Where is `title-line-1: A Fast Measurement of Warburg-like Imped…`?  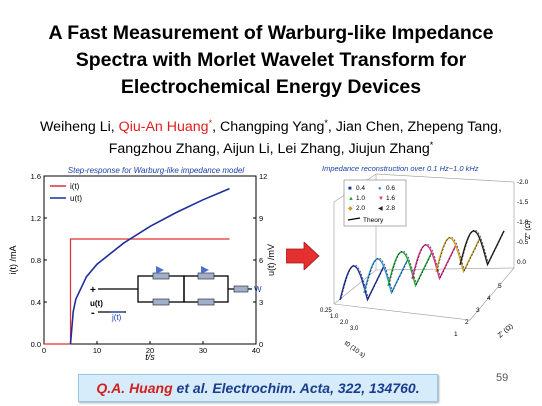
title-line-1: A Fast Measurement of Warburg-like Imped… is located at coordinates (271, 33).